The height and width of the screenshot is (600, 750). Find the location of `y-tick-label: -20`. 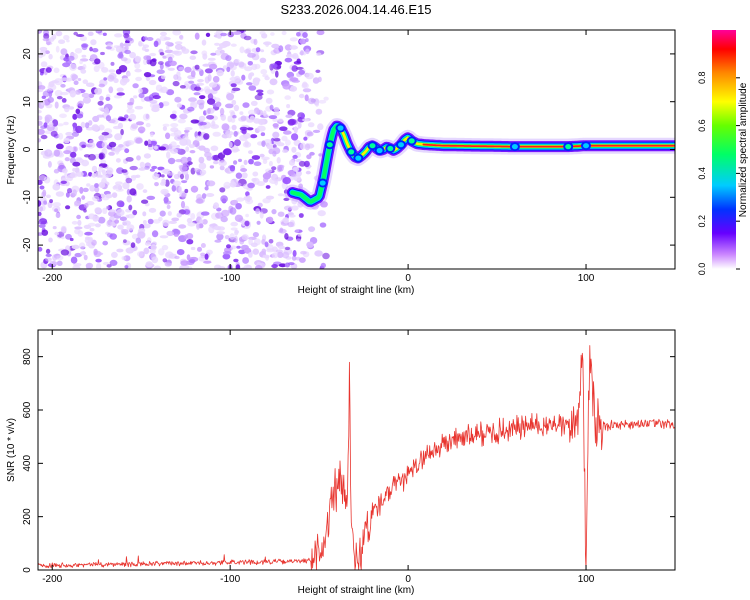

y-tick-label: -20 is located at coordinates (27, 244).